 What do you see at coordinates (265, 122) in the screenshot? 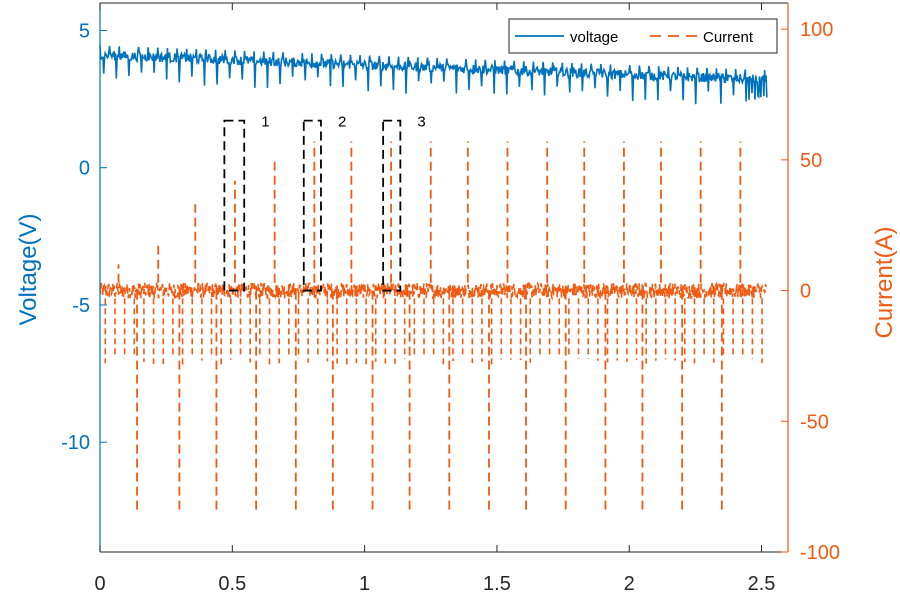
I see `annotation-label-1: 1` at bounding box center [265, 122].